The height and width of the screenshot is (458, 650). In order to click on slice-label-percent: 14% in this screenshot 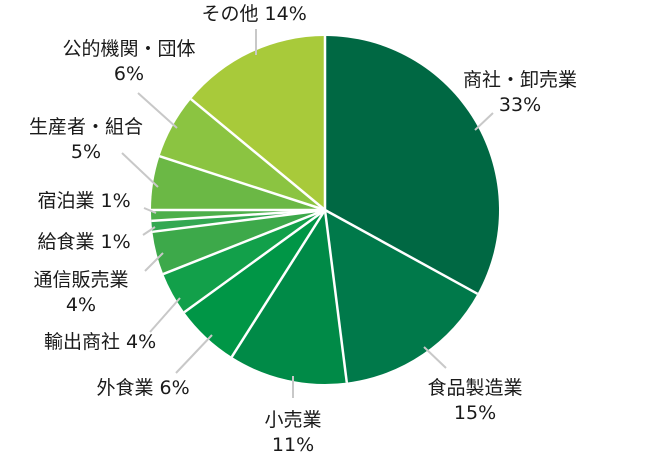, I will do `click(285, 14)`.